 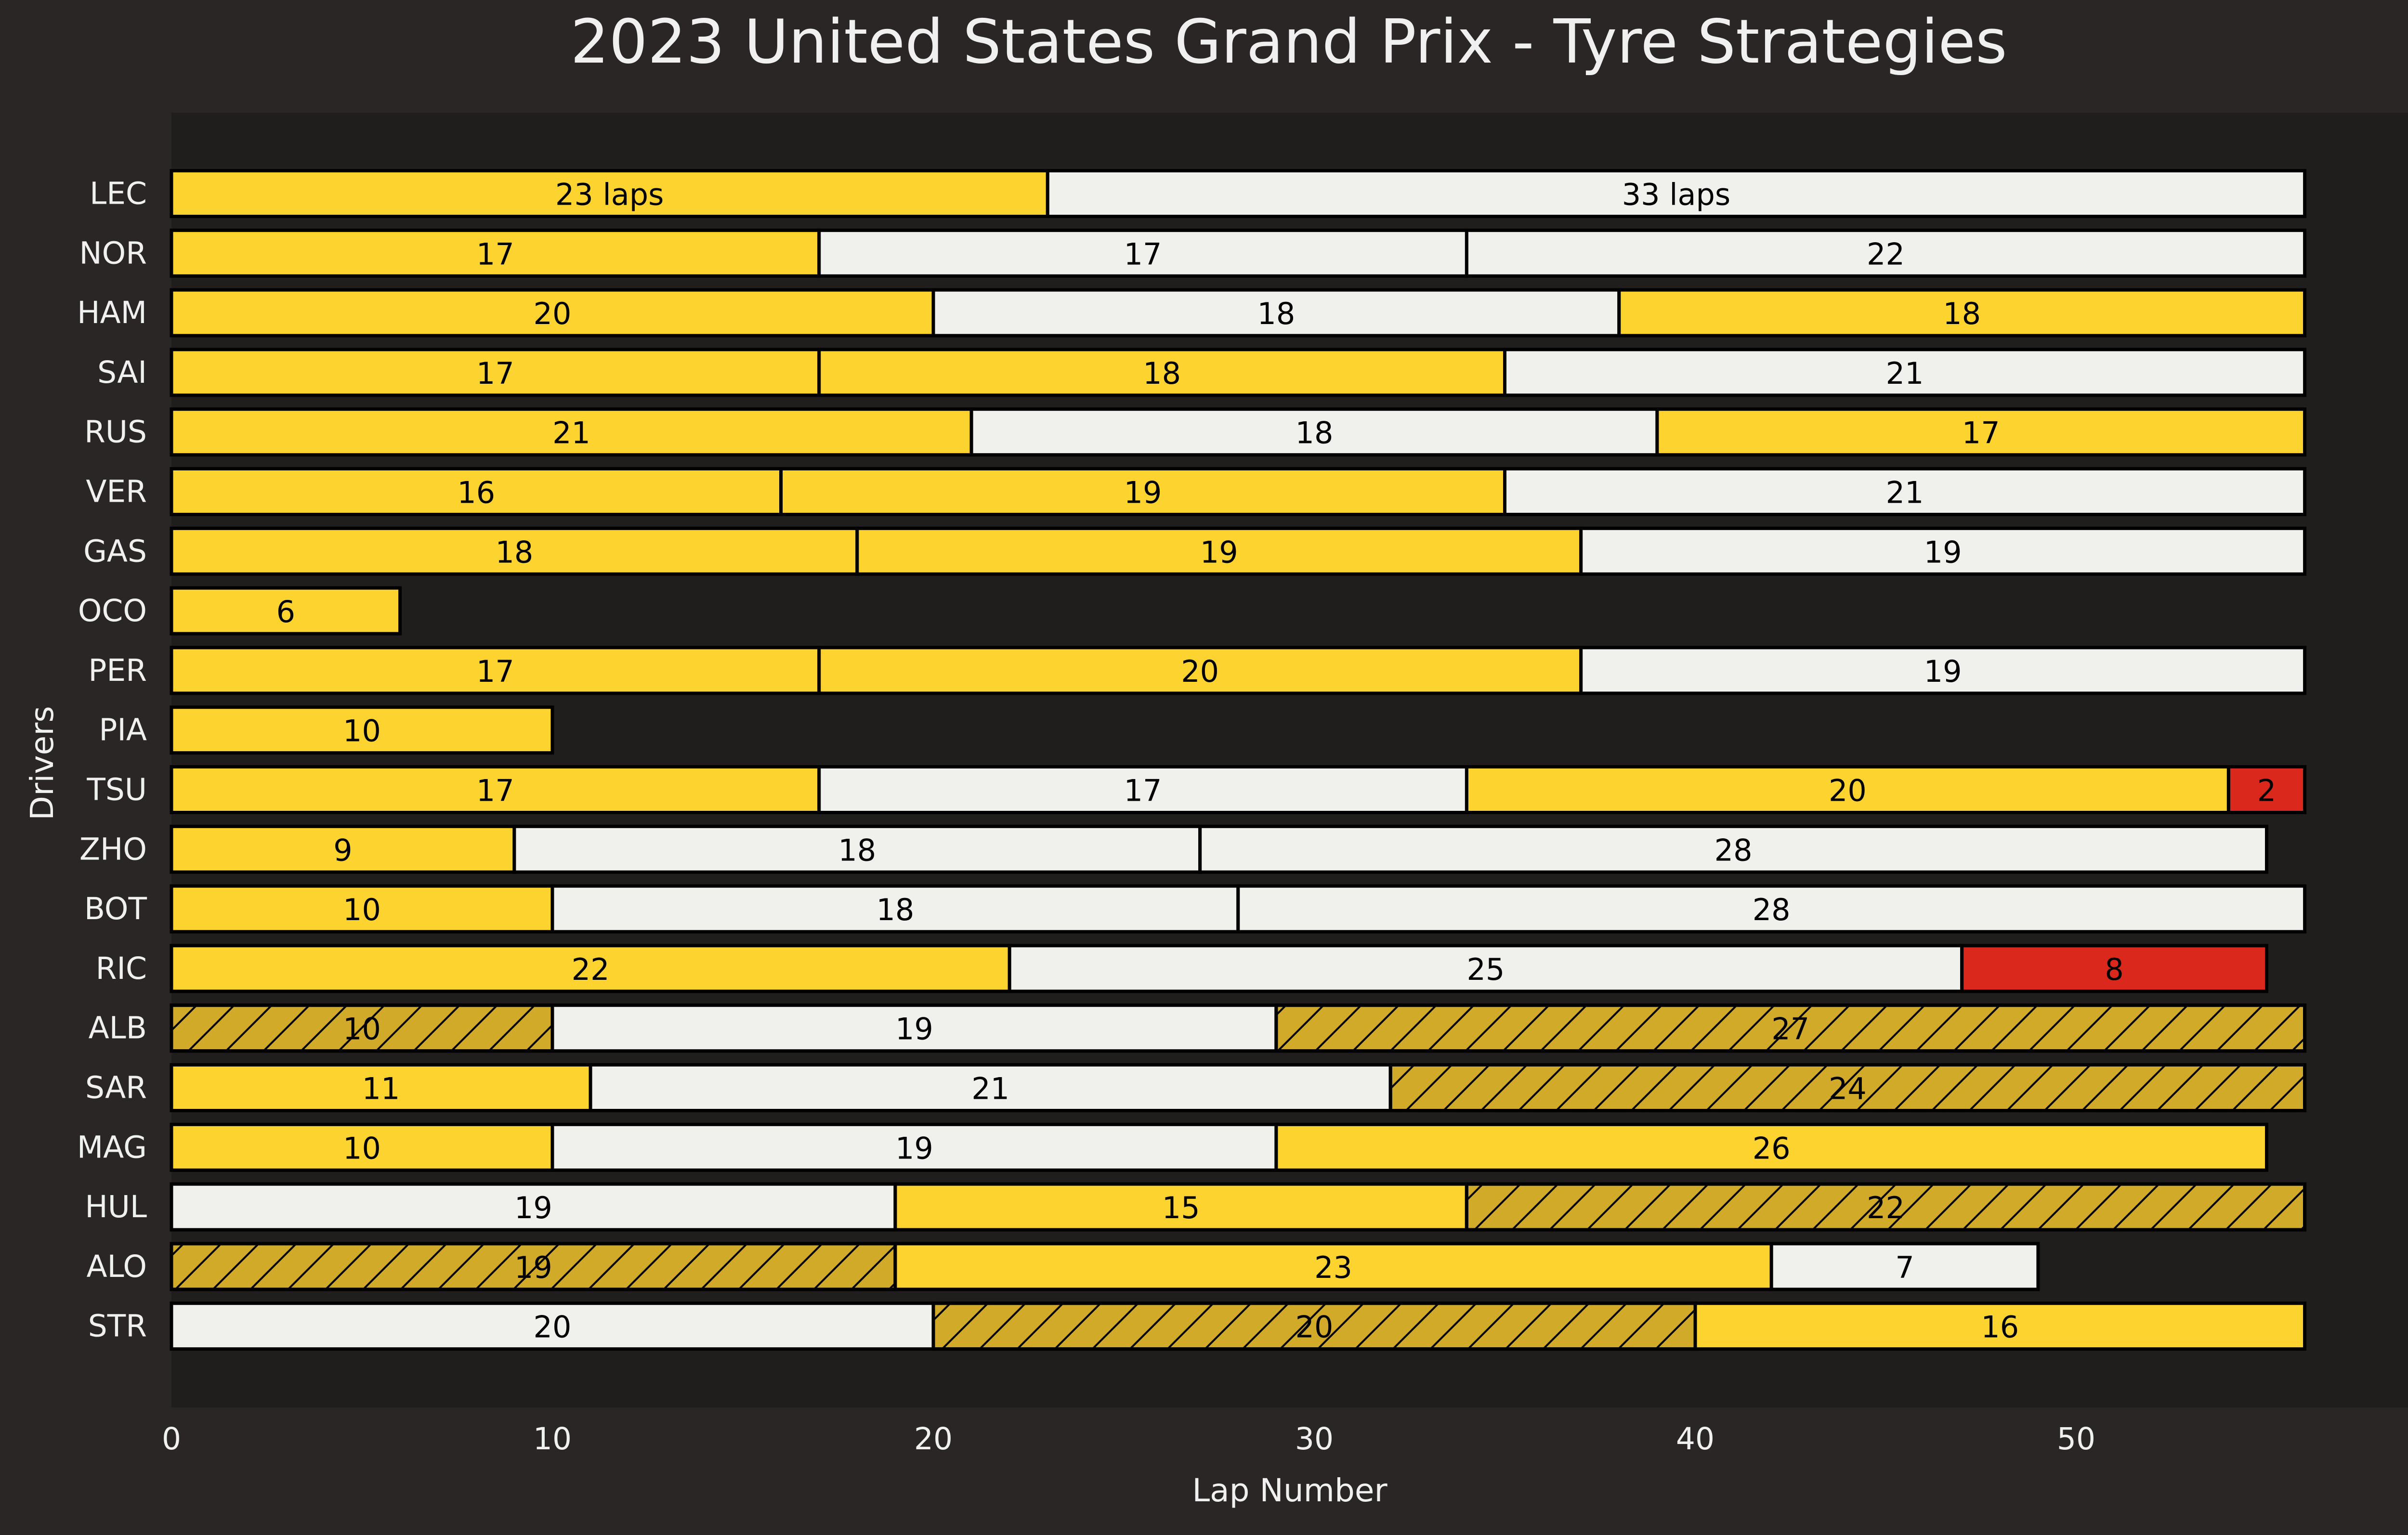 I want to click on stint-label: 6, so click(x=285, y=611).